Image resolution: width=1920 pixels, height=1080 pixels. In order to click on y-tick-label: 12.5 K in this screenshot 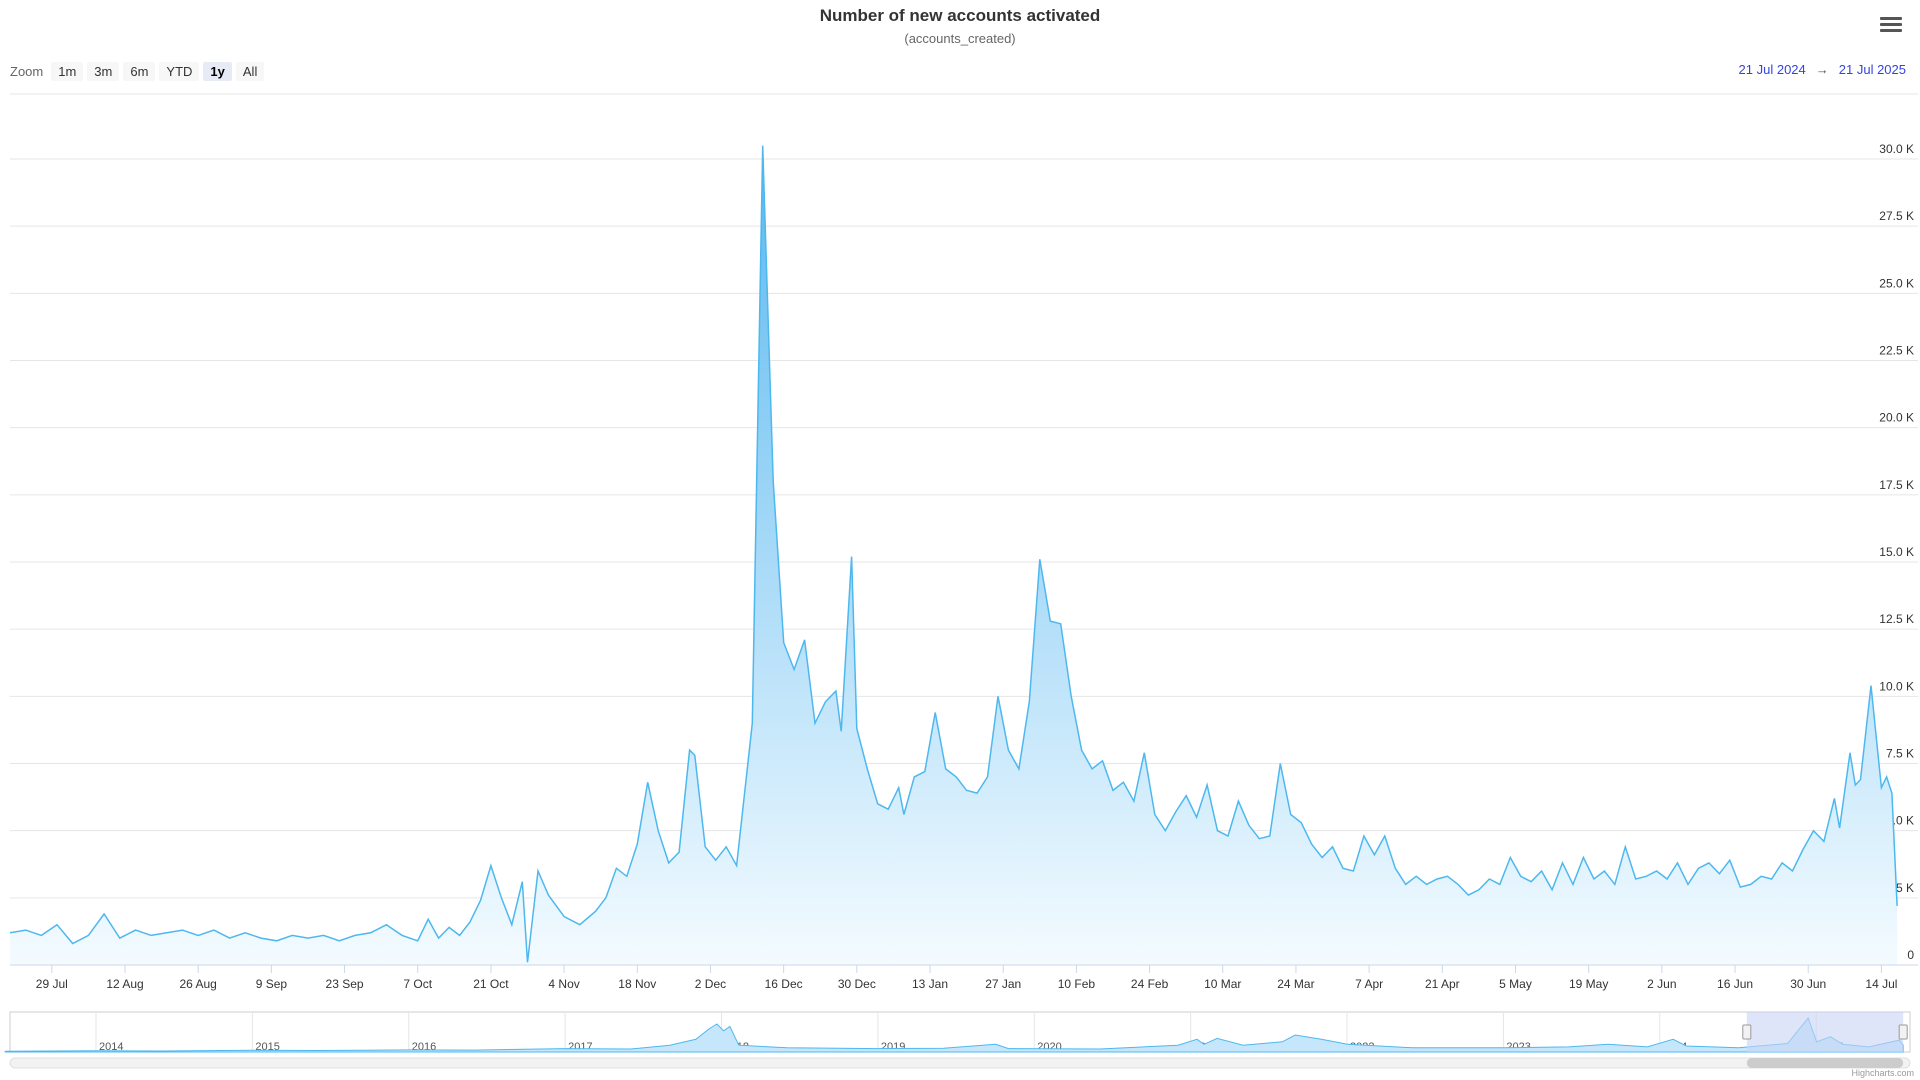, I will do `click(1896, 619)`.